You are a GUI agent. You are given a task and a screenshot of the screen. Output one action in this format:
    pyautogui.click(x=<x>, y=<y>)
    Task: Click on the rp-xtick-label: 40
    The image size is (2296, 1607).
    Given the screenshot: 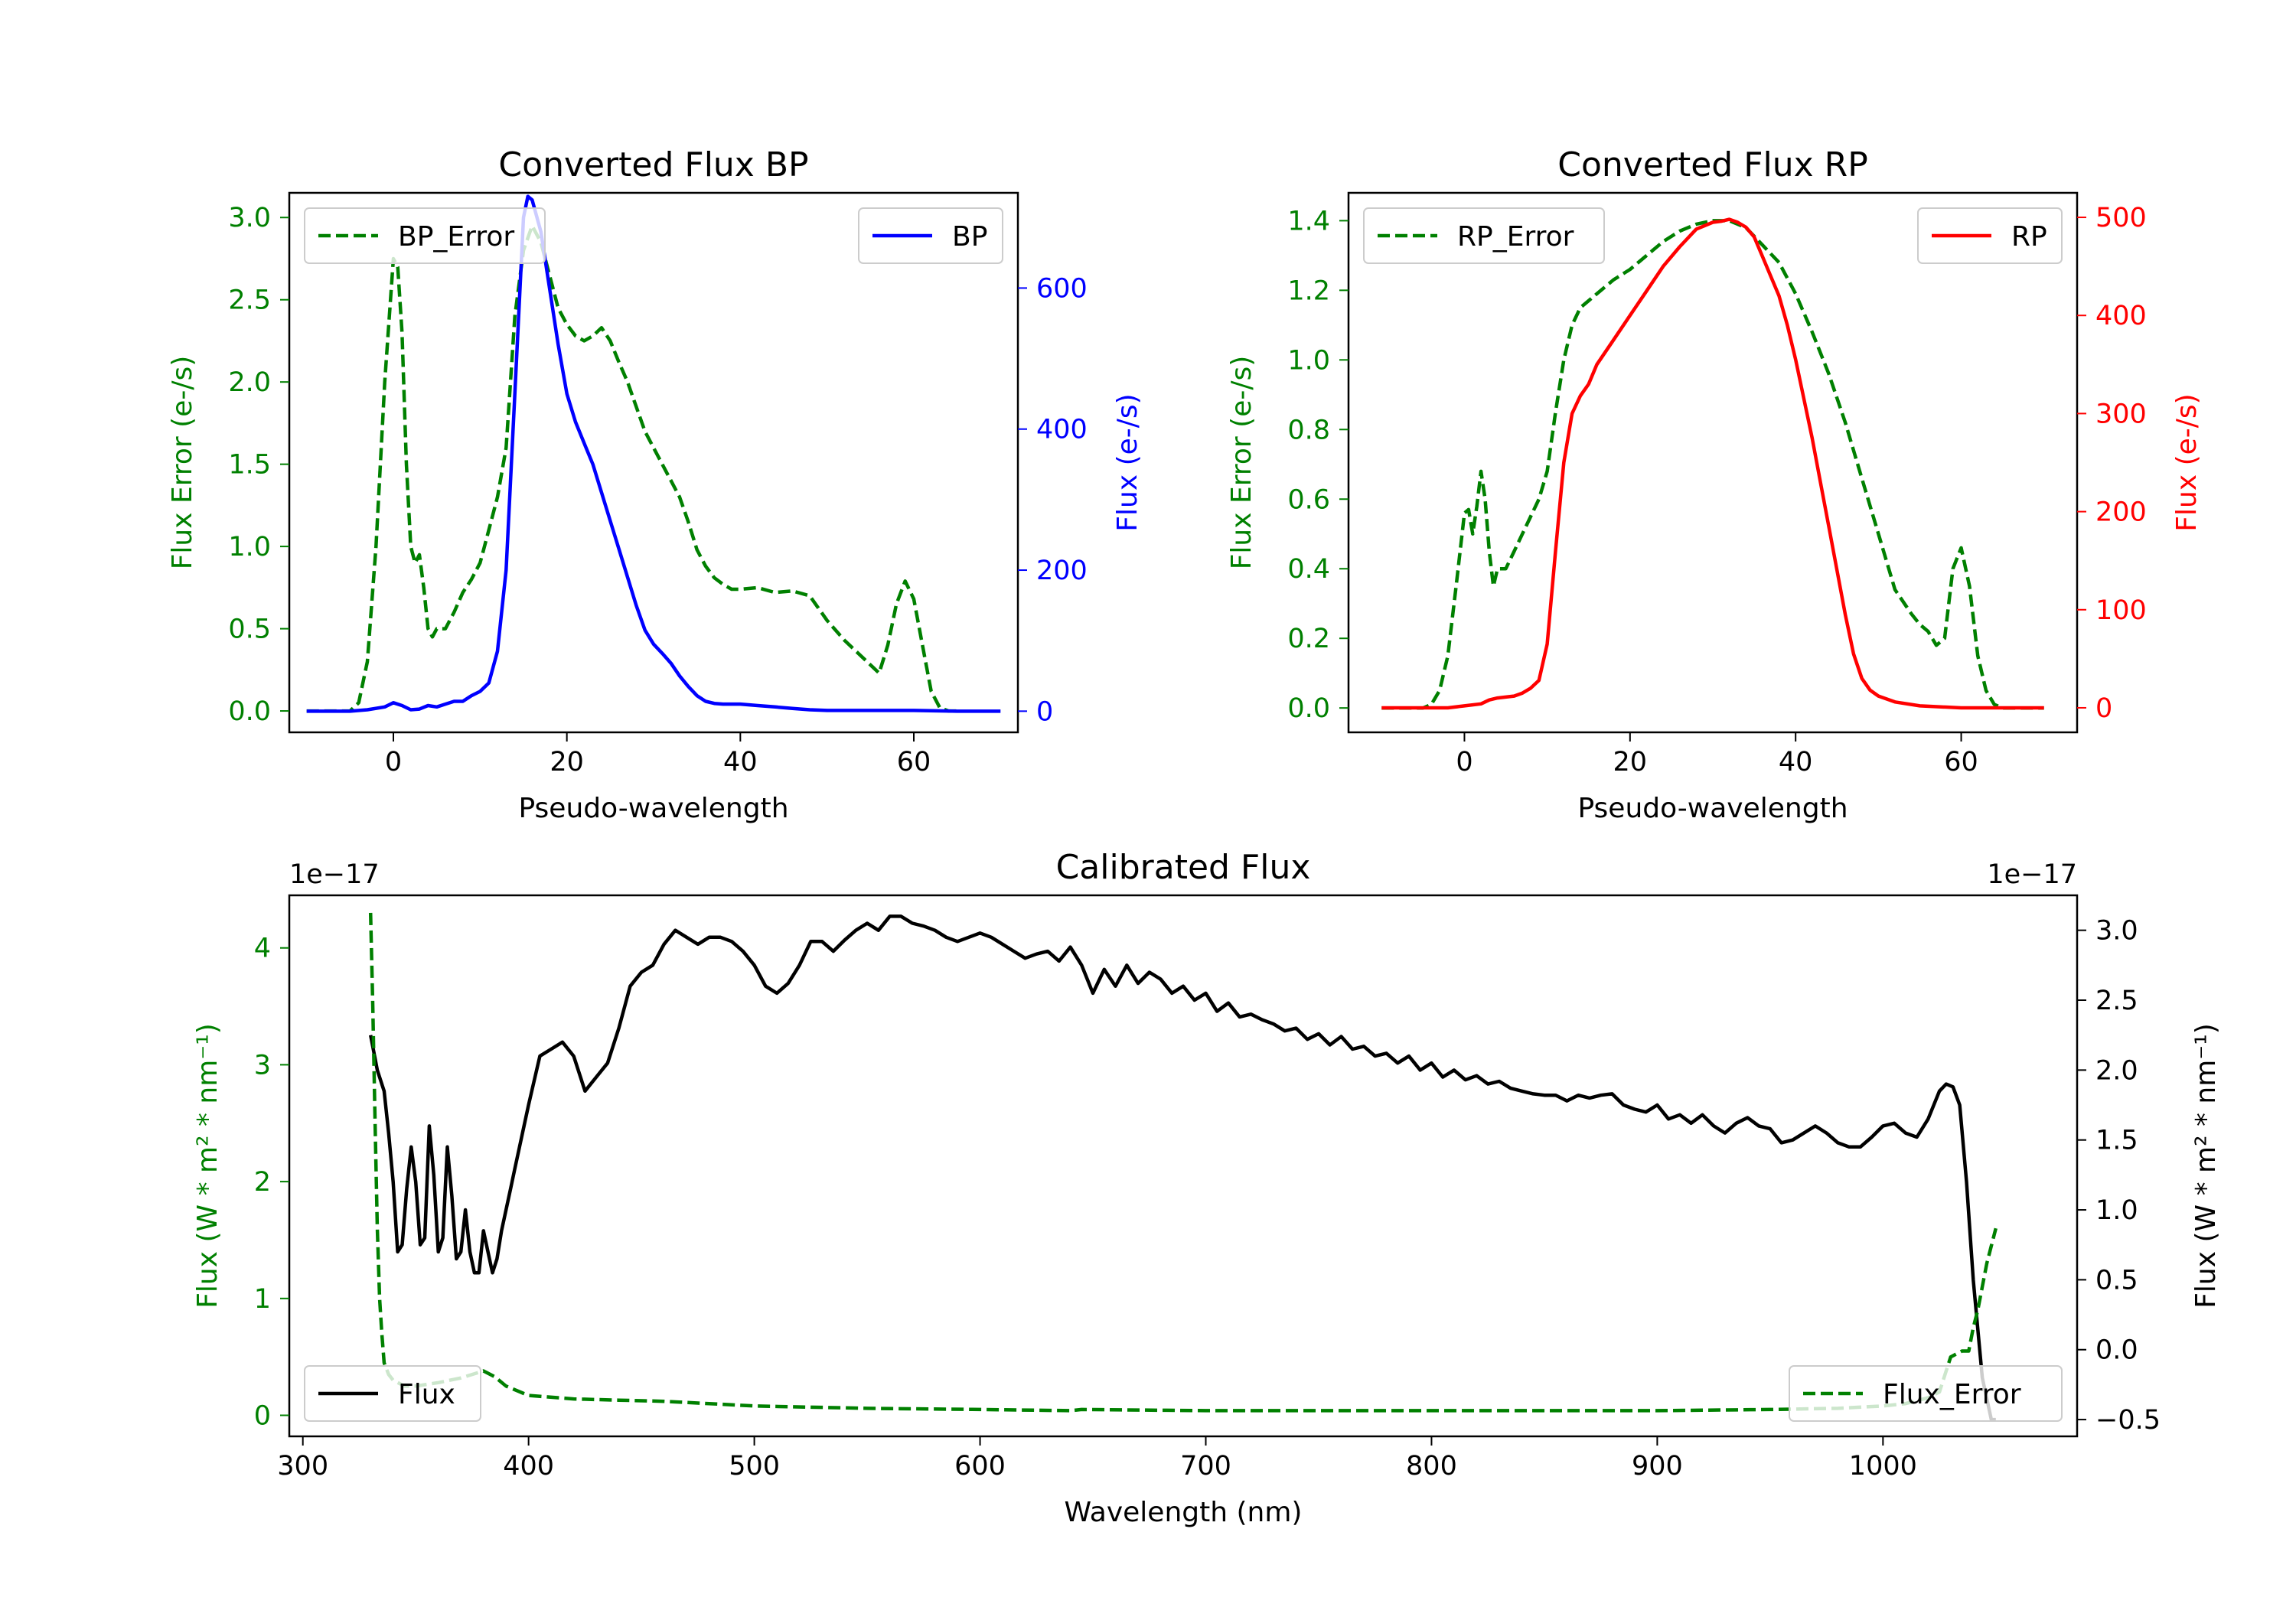 What is the action you would take?
    pyautogui.click(x=1796, y=762)
    